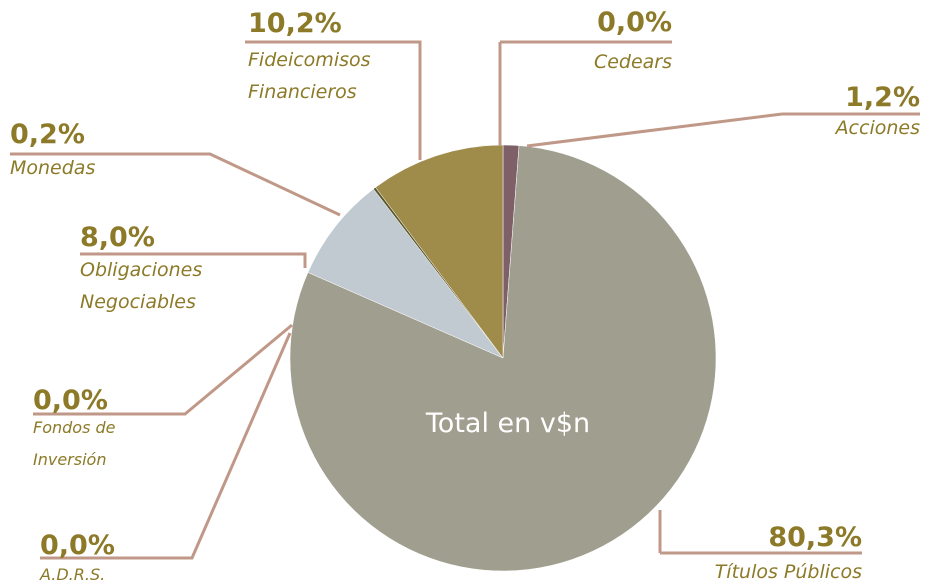  What do you see at coordinates (632, 62) in the screenshot?
I see `category-label: Cedears` at bounding box center [632, 62].